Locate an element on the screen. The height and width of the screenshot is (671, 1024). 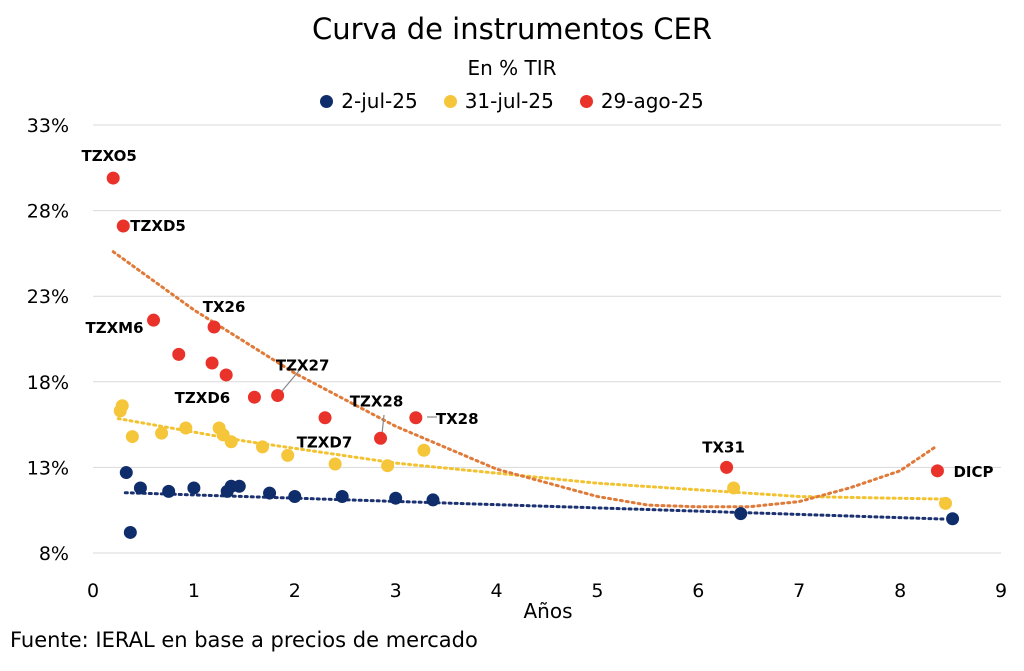
point-label: TZXD6 is located at coordinates (203, 398).